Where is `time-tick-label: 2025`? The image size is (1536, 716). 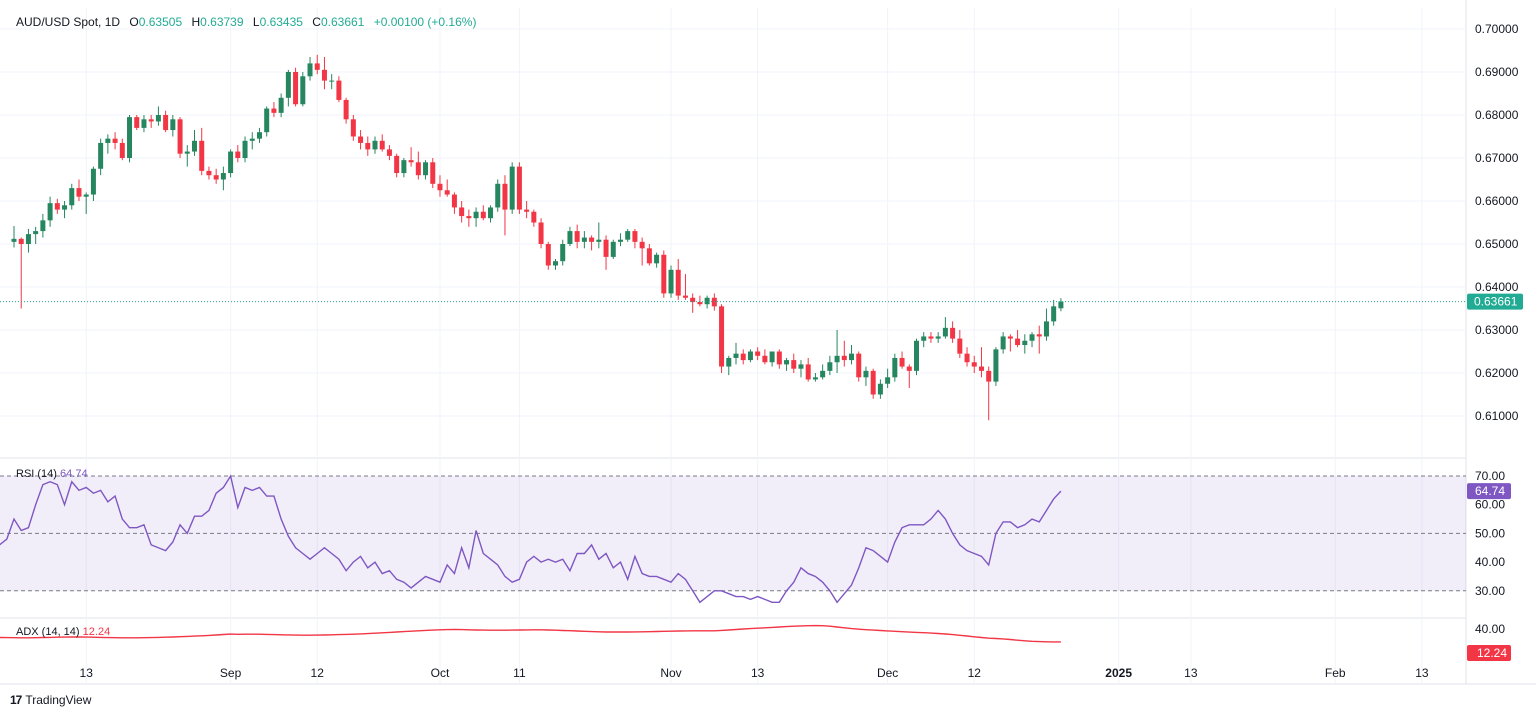
time-tick-label: 2025 is located at coordinates (1118, 673).